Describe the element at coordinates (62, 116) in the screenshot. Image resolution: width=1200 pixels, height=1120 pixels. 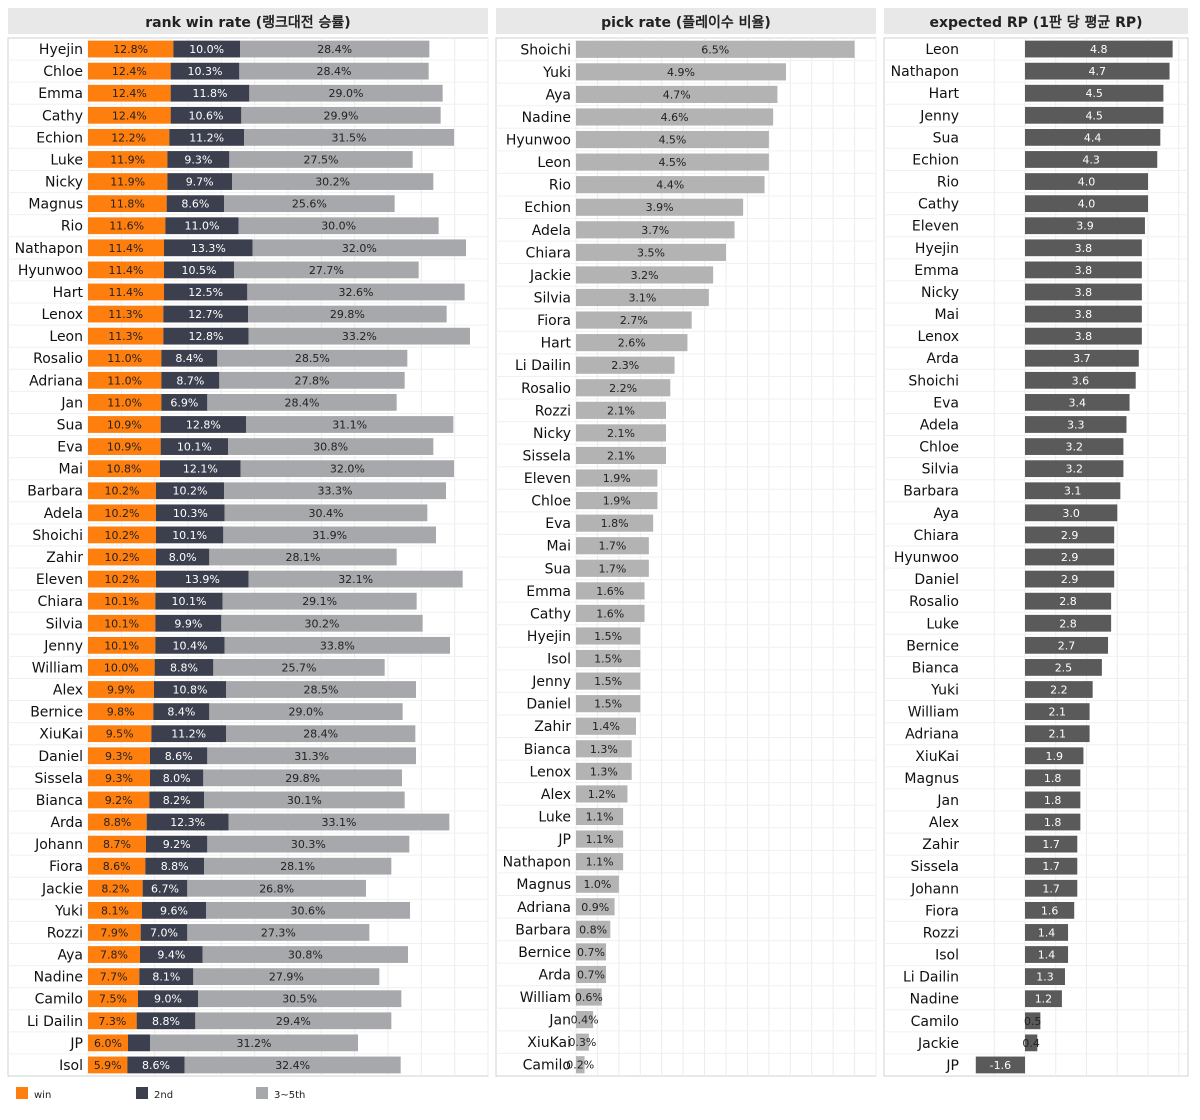
I see `category-label-cathy: Cathy` at that location.